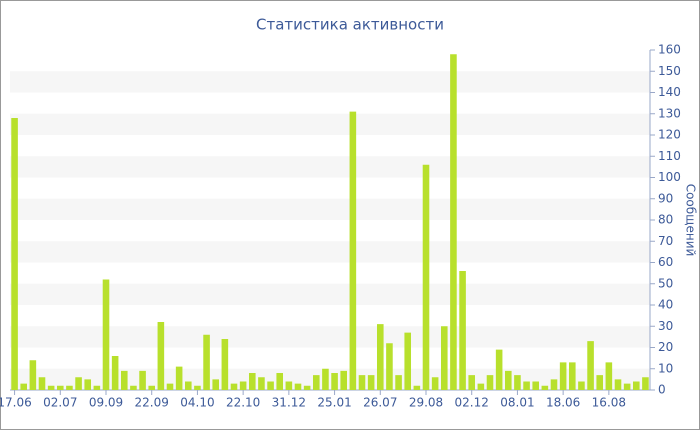 This screenshot has width=700, height=430. What do you see at coordinates (665, 262) in the screenshot?
I see `y-tick-label: 60` at bounding box center [665, 262].